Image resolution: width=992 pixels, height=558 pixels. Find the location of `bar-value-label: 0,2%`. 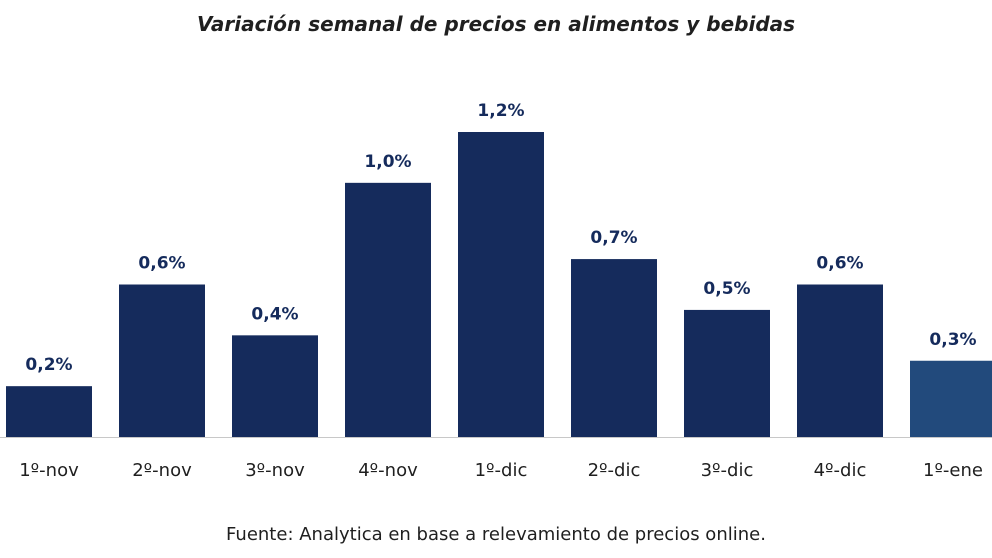

bar-value-label: 0,2% is located at coordinates (48, 365).